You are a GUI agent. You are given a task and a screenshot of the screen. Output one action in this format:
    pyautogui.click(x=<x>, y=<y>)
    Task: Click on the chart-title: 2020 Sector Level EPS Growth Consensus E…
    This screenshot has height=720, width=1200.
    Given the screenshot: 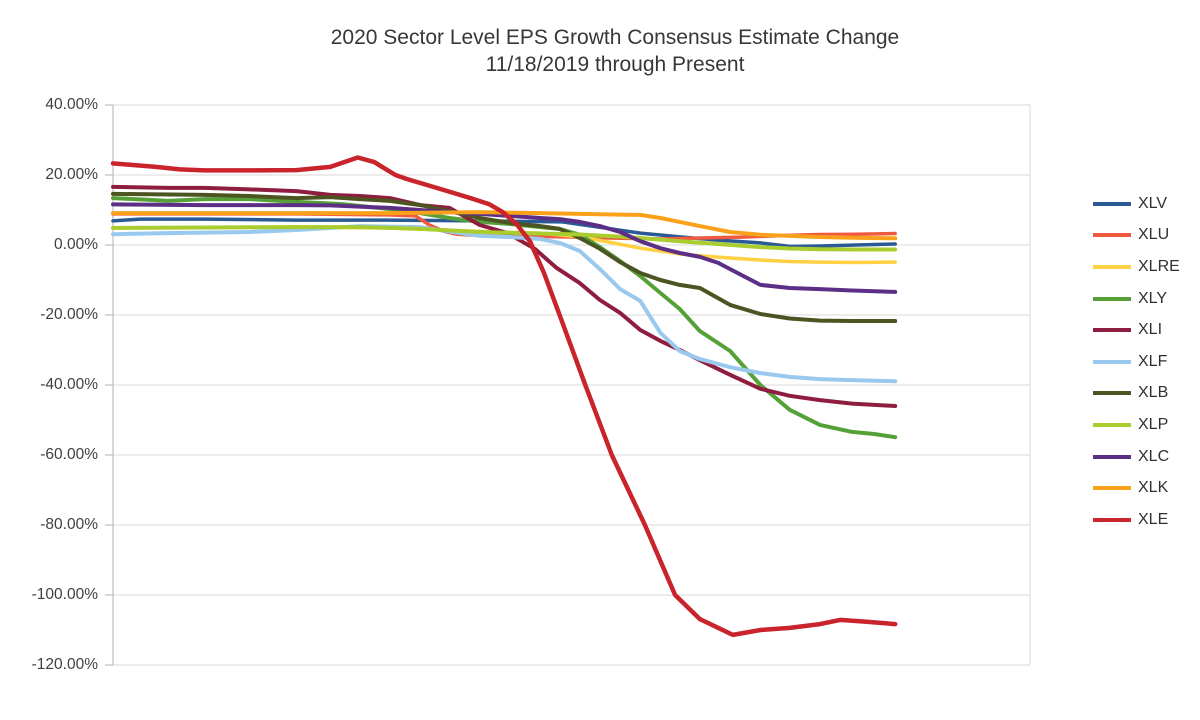 What is the action you would take?
    pyautogui.click(x=615, y=51)
    